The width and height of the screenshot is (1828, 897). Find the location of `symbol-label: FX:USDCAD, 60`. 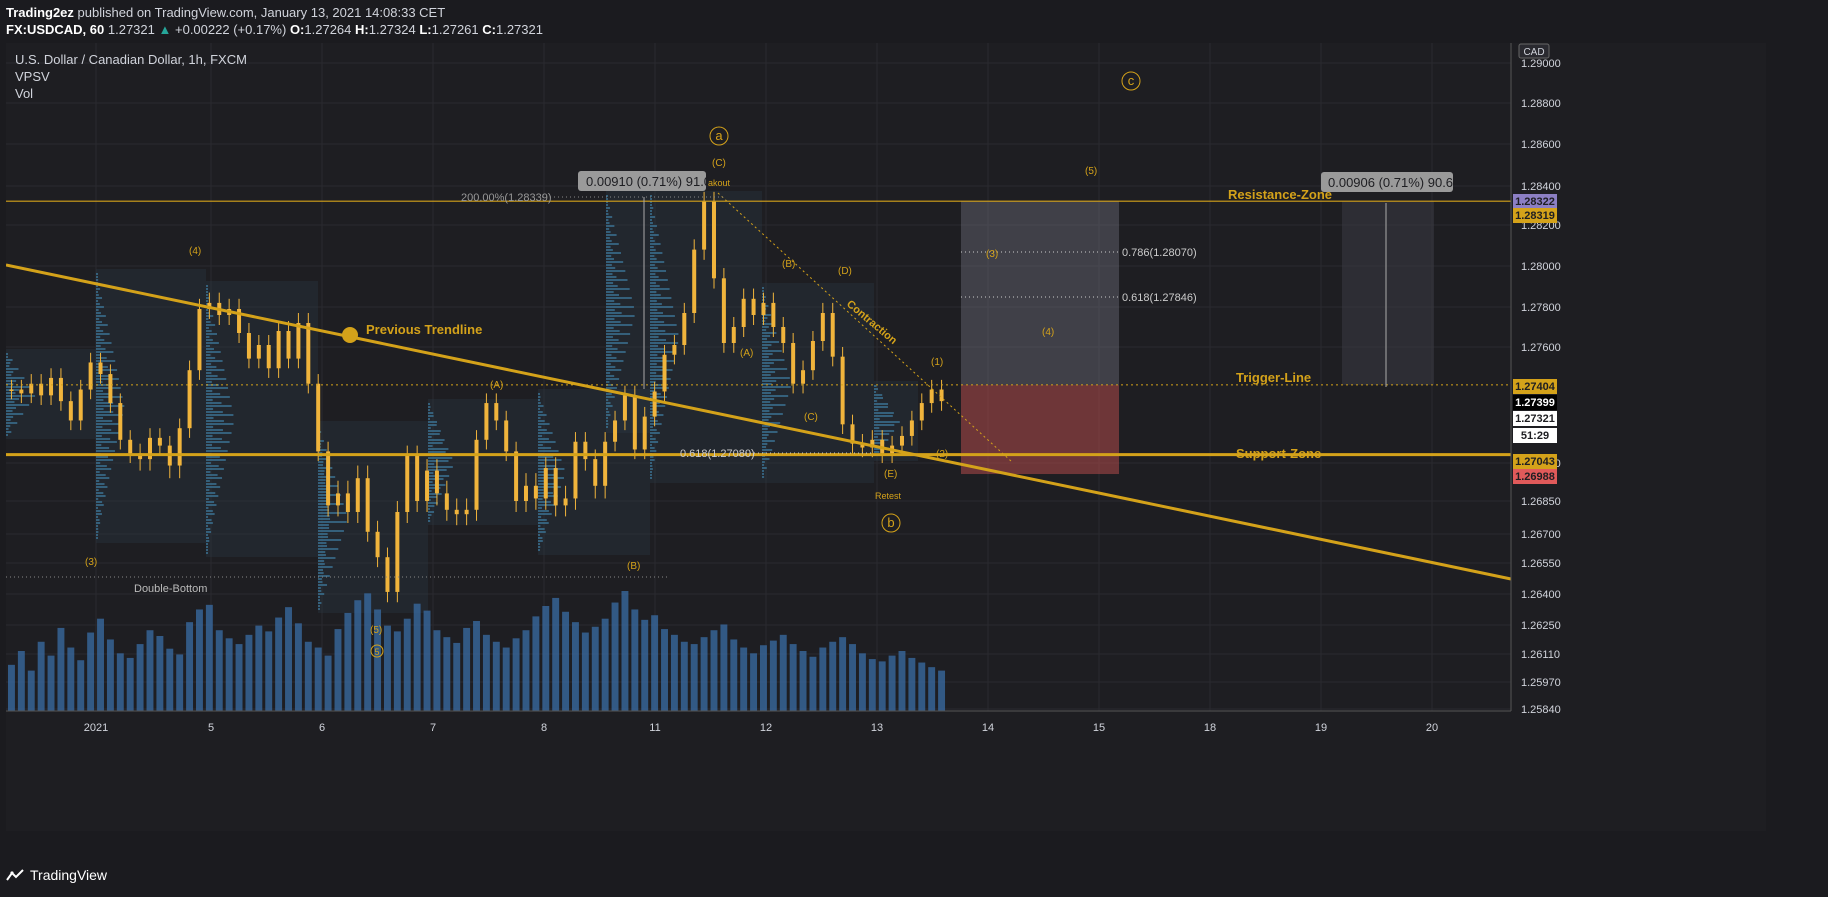

symbol-label: FX:USDCAD, 60 is located at coordinates (55, 29).